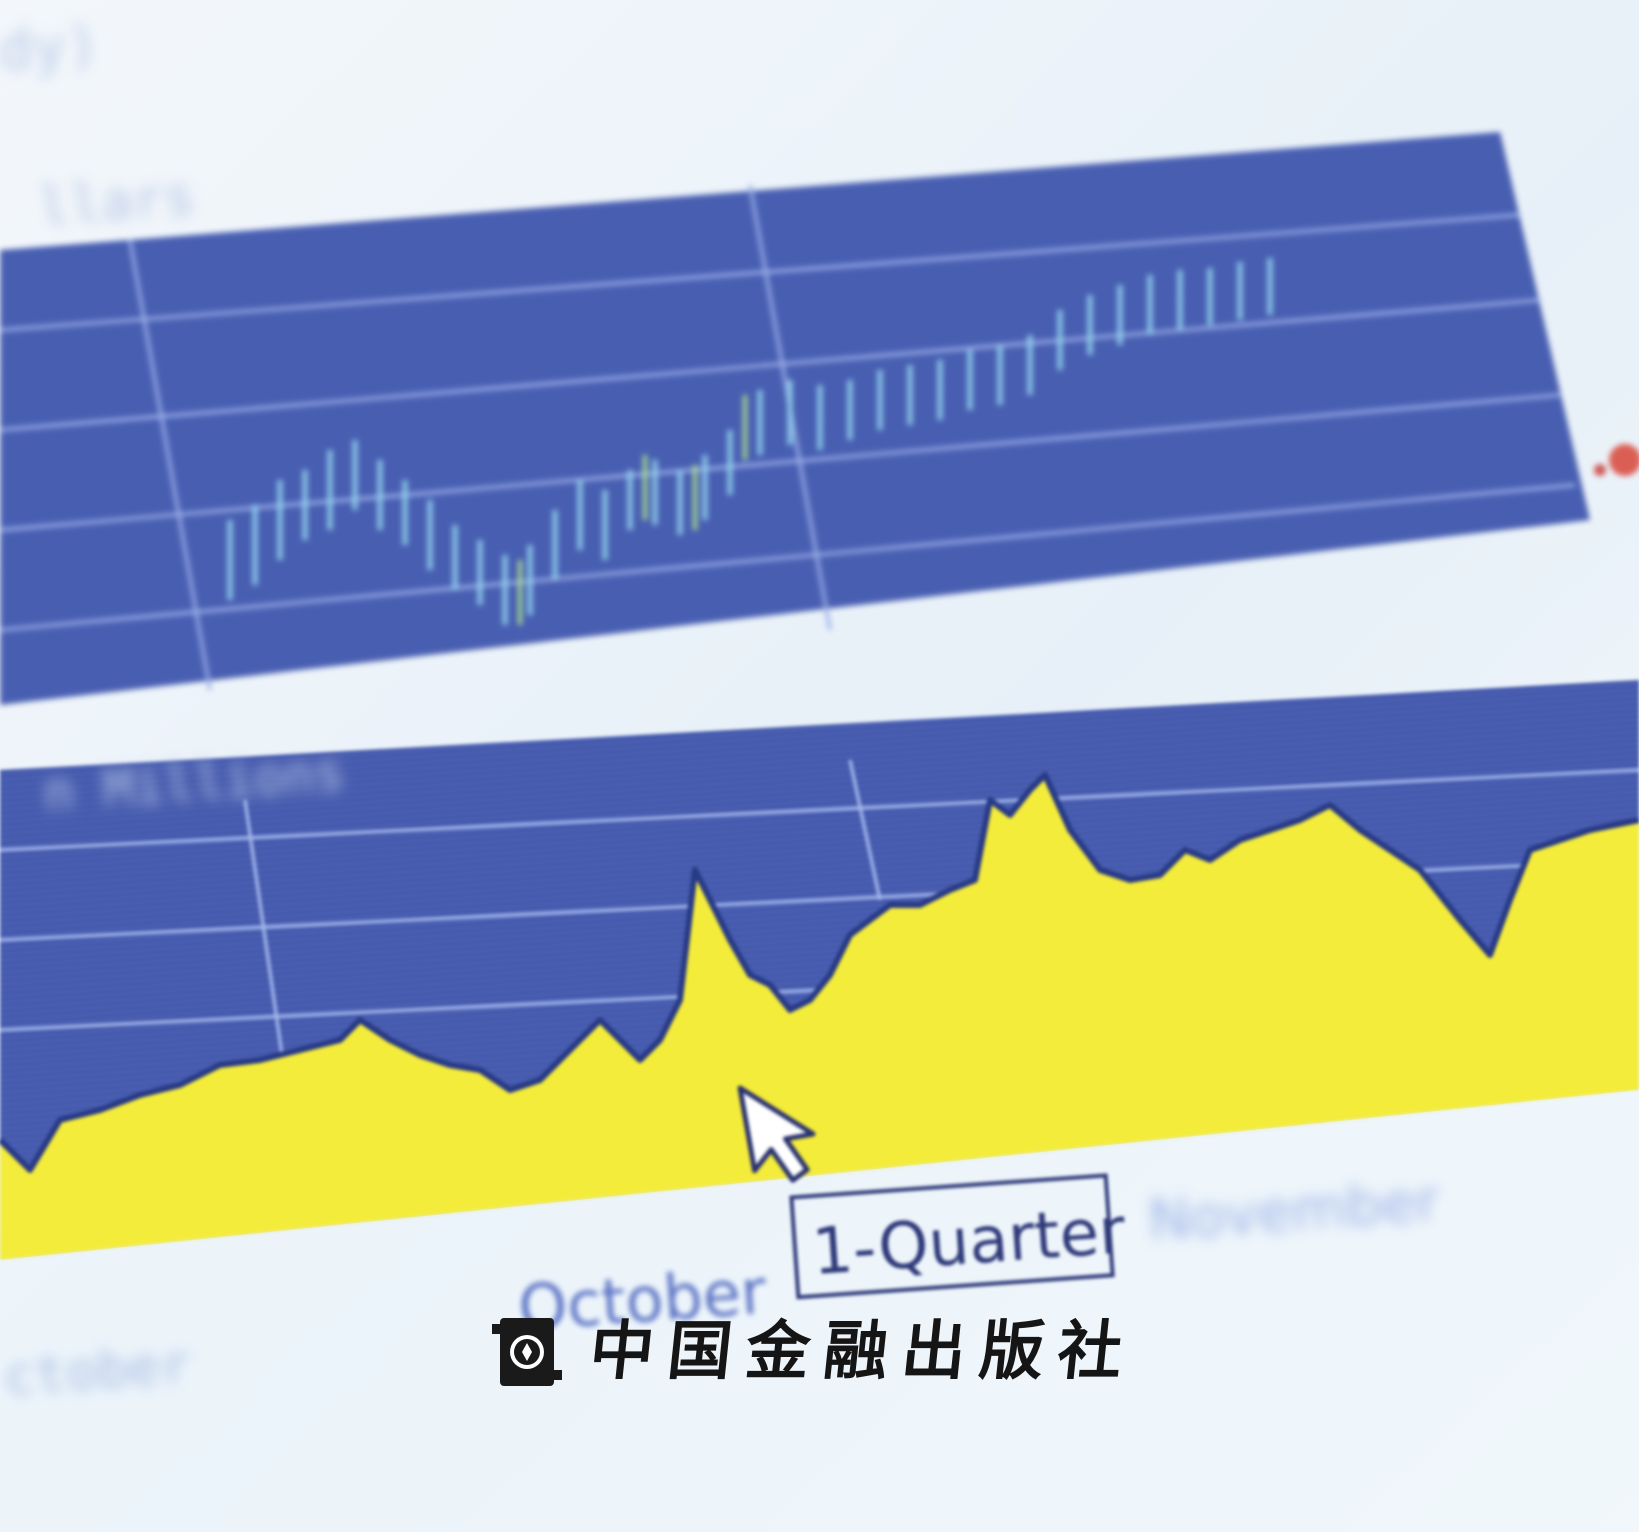  I want to click on publisher-mark: 中国金融出版社, so click(816, 1352).